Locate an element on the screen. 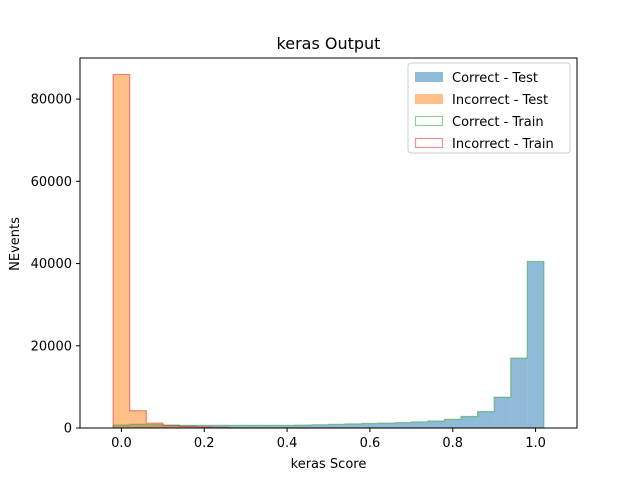 This screenshot has height=480, width=640. y-tick-label: 0 is located at coordinates (68, 429).